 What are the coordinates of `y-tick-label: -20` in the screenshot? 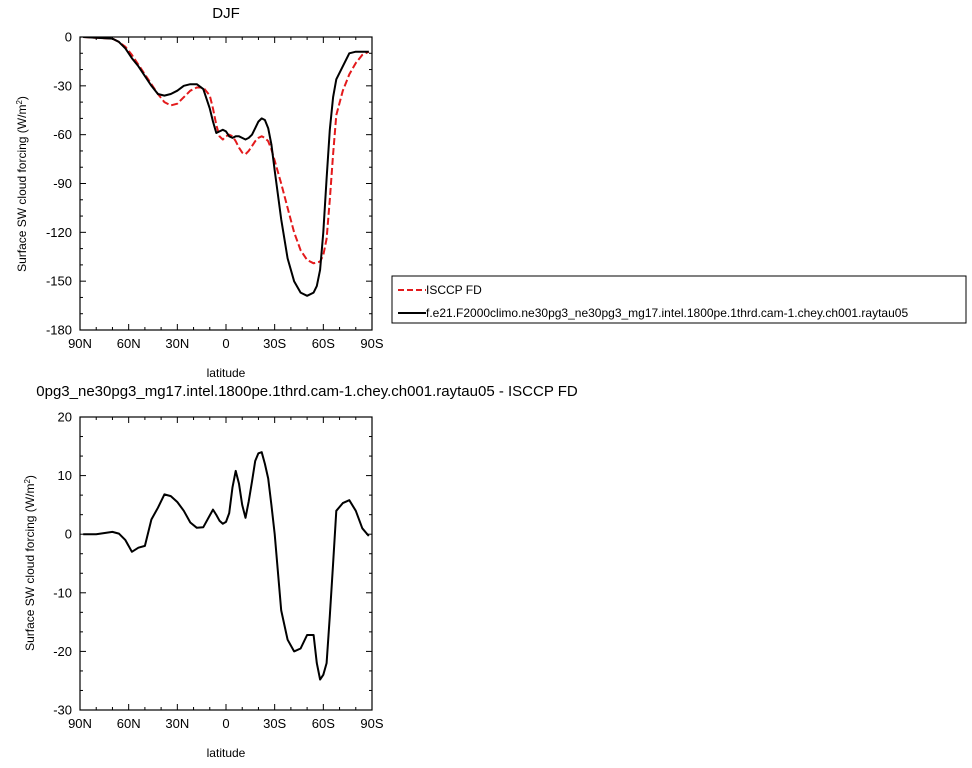 It's located at (62, 651).